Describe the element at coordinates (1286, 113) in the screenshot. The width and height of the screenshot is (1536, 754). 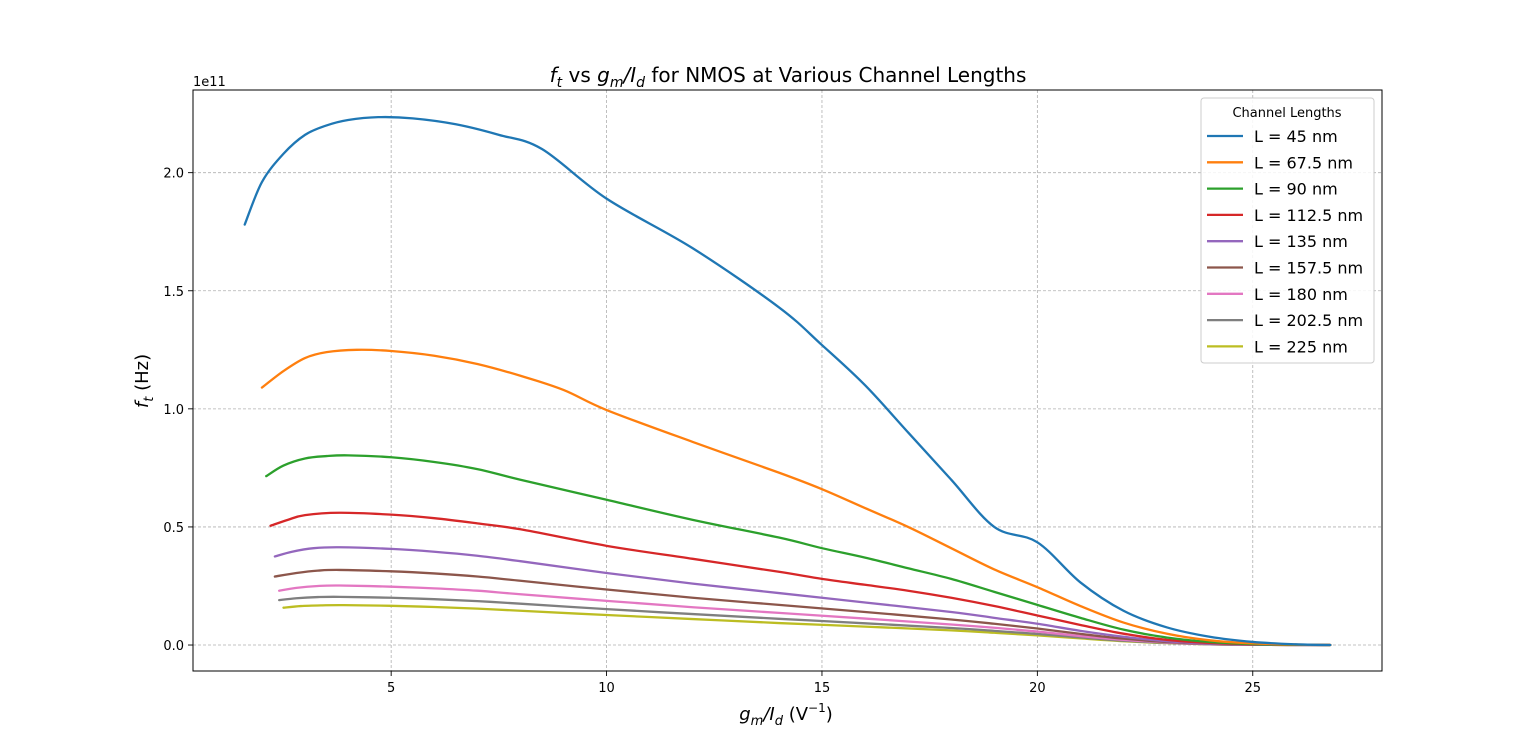
I see `legend-title: Channel Lengths` at that location.